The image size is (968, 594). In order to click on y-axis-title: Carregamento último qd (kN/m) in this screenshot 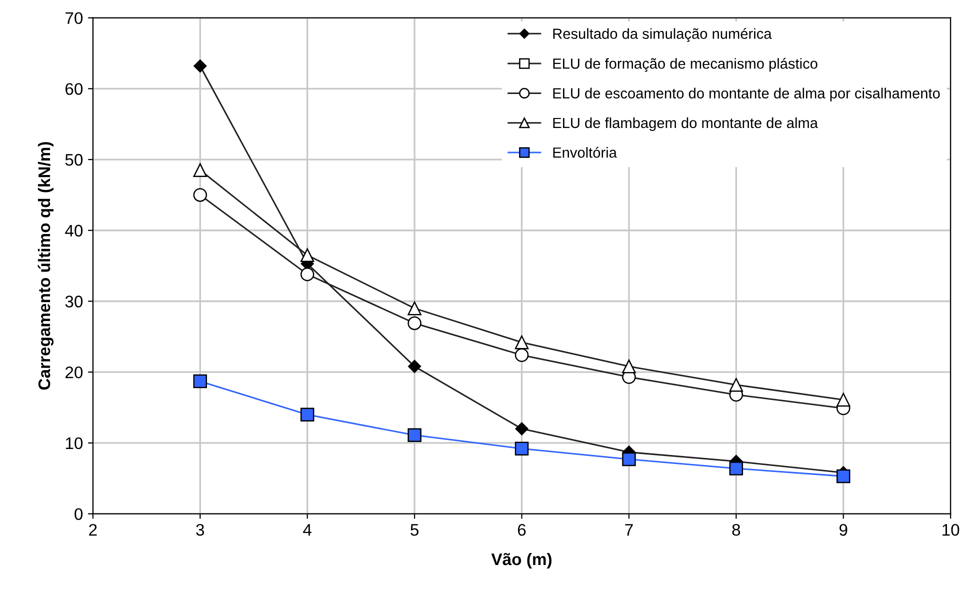, I will do `click(46, 266)`.